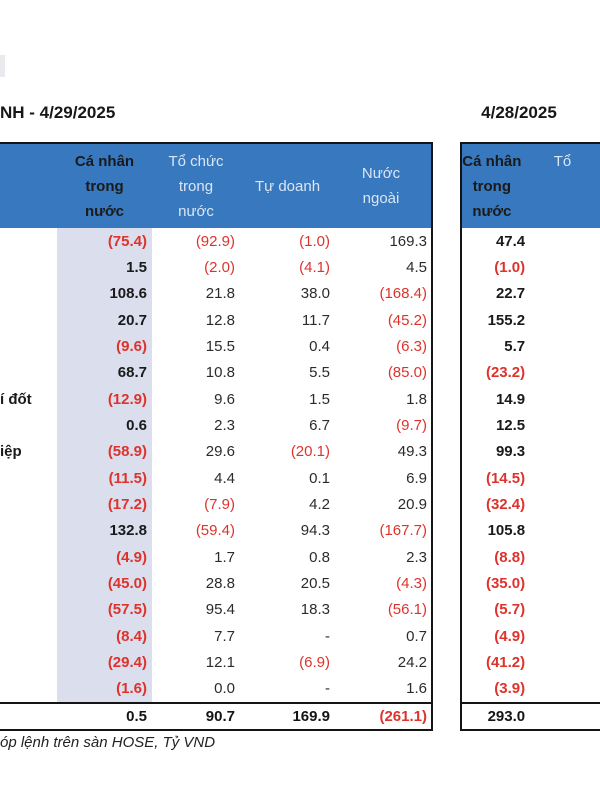 The height and width of the screenshot is (800, 600). I want to click on value-cell: (56.1), so click(407, 610).